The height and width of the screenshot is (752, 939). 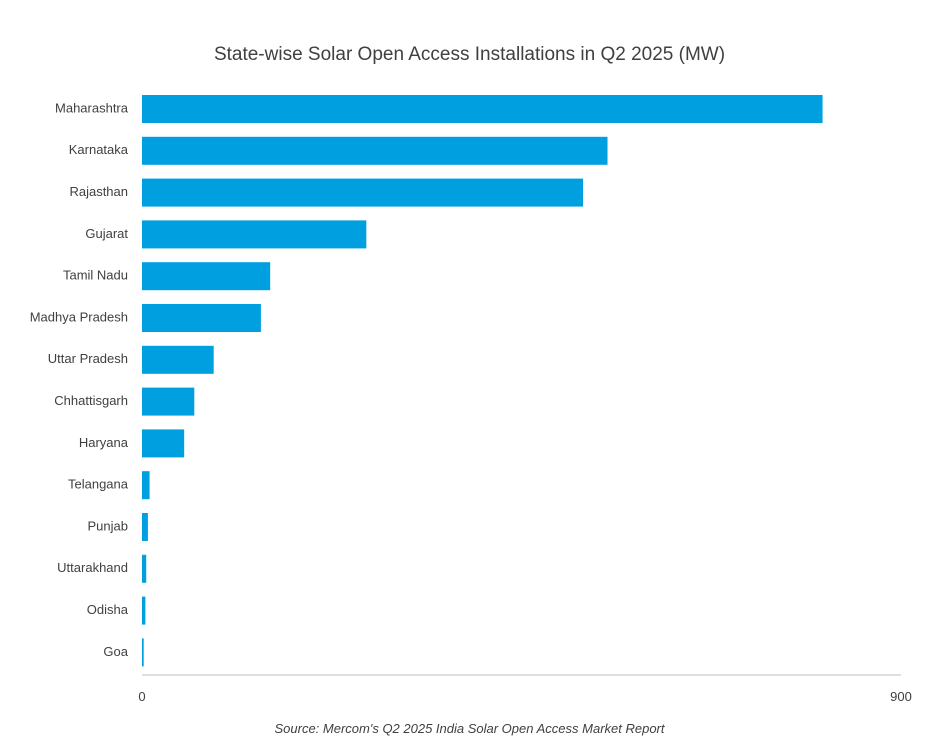 What do you see at coordinates (144, 568) in the screenshot?
I see `bar-uttarakhand` at bounding box center [144, 568].